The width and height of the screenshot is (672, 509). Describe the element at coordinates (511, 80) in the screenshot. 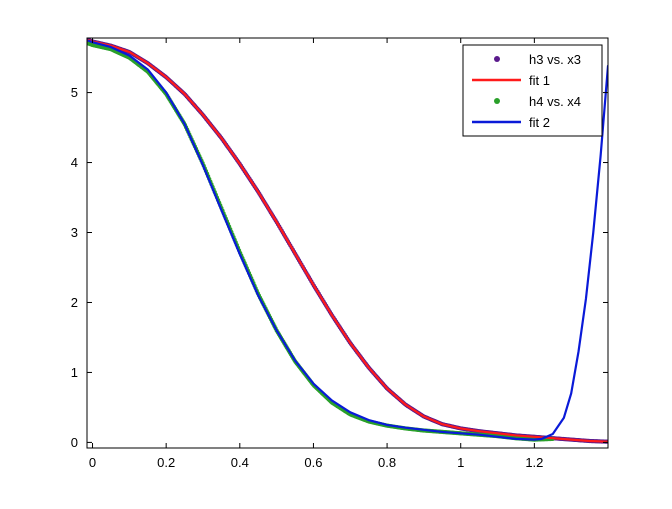

I see `legend-entry-2: fit 1` at that location.